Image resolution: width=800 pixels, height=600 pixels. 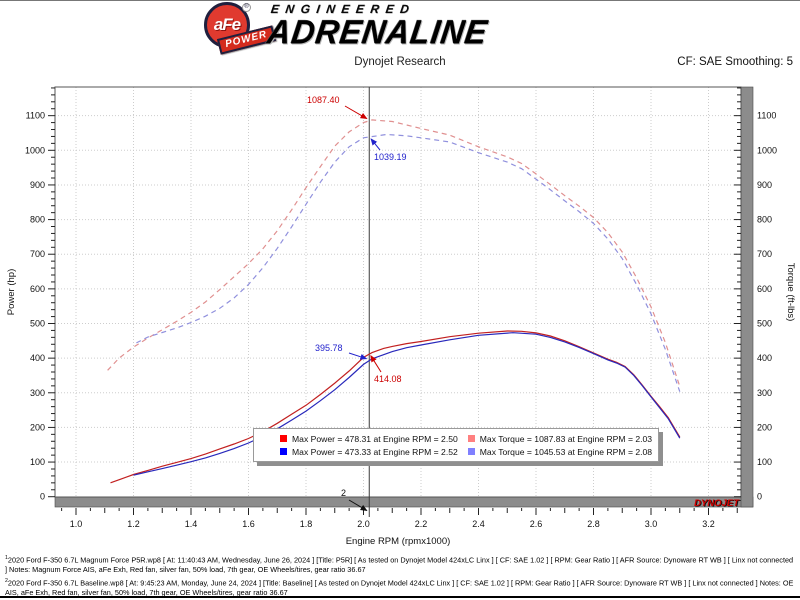 I want to click on y-tick-label-right: 100, so click(x=764, y=462).